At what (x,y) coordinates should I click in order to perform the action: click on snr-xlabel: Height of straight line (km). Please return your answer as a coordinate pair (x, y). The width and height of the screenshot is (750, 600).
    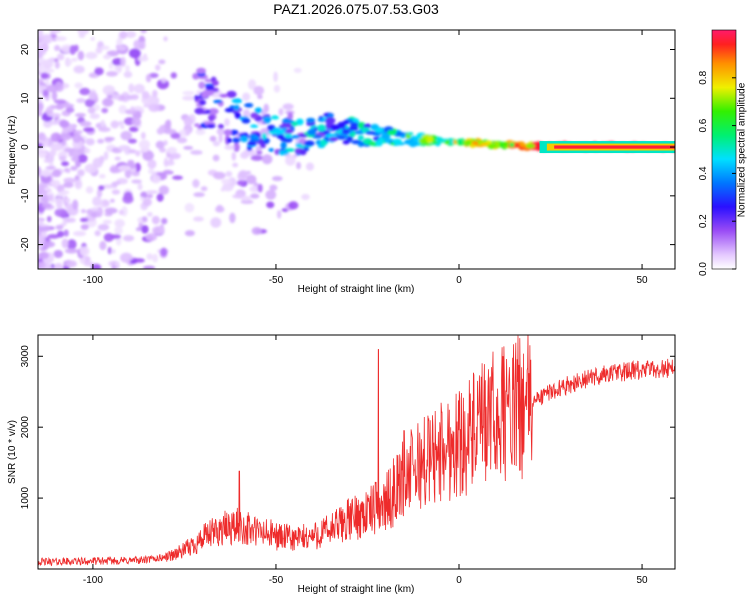
    Looking at the image, I should click on (356, 589).